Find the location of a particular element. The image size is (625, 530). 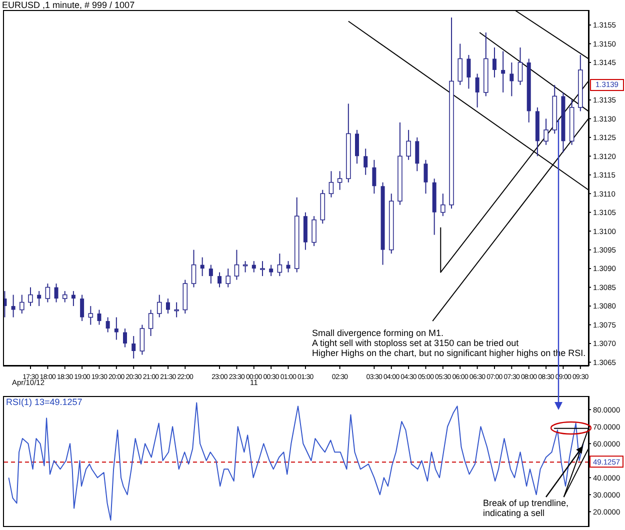

annotation: A tight sell with stoploss set at 3150 can be tried out is located at coordinates (416, 343).